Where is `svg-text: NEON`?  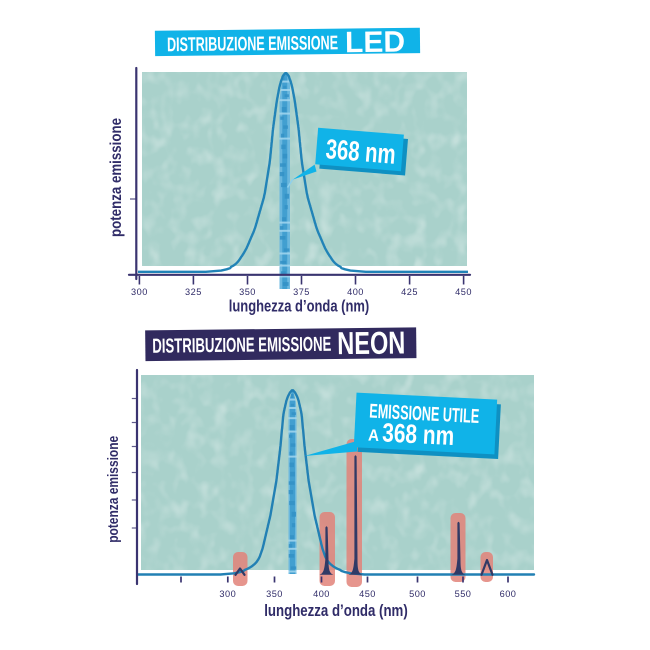 svg-text: NEON is located at coordinates (371, 342).